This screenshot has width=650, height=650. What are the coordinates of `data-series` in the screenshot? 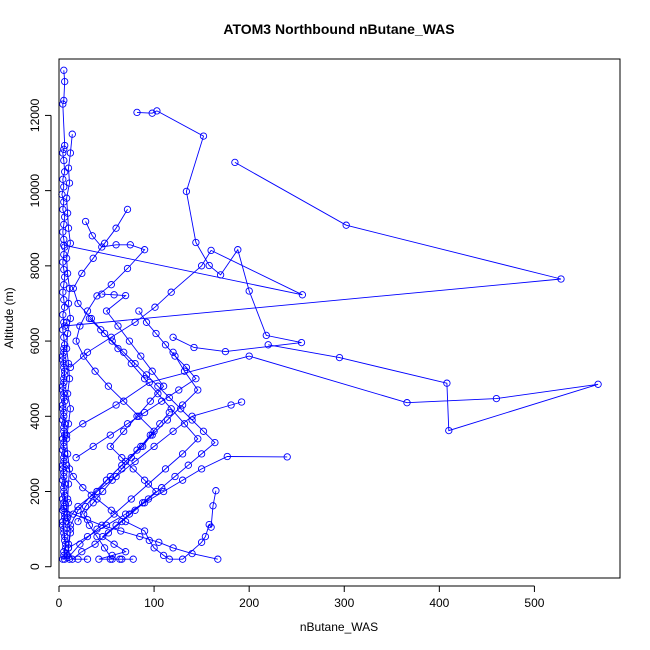 It's located at (69, 346).